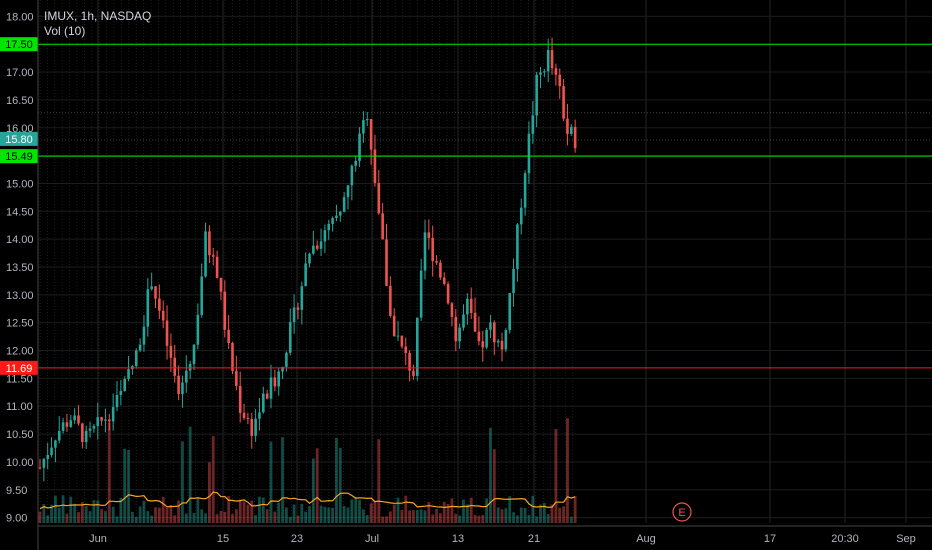  I want to click on earnings-icon, so click(682, 512).